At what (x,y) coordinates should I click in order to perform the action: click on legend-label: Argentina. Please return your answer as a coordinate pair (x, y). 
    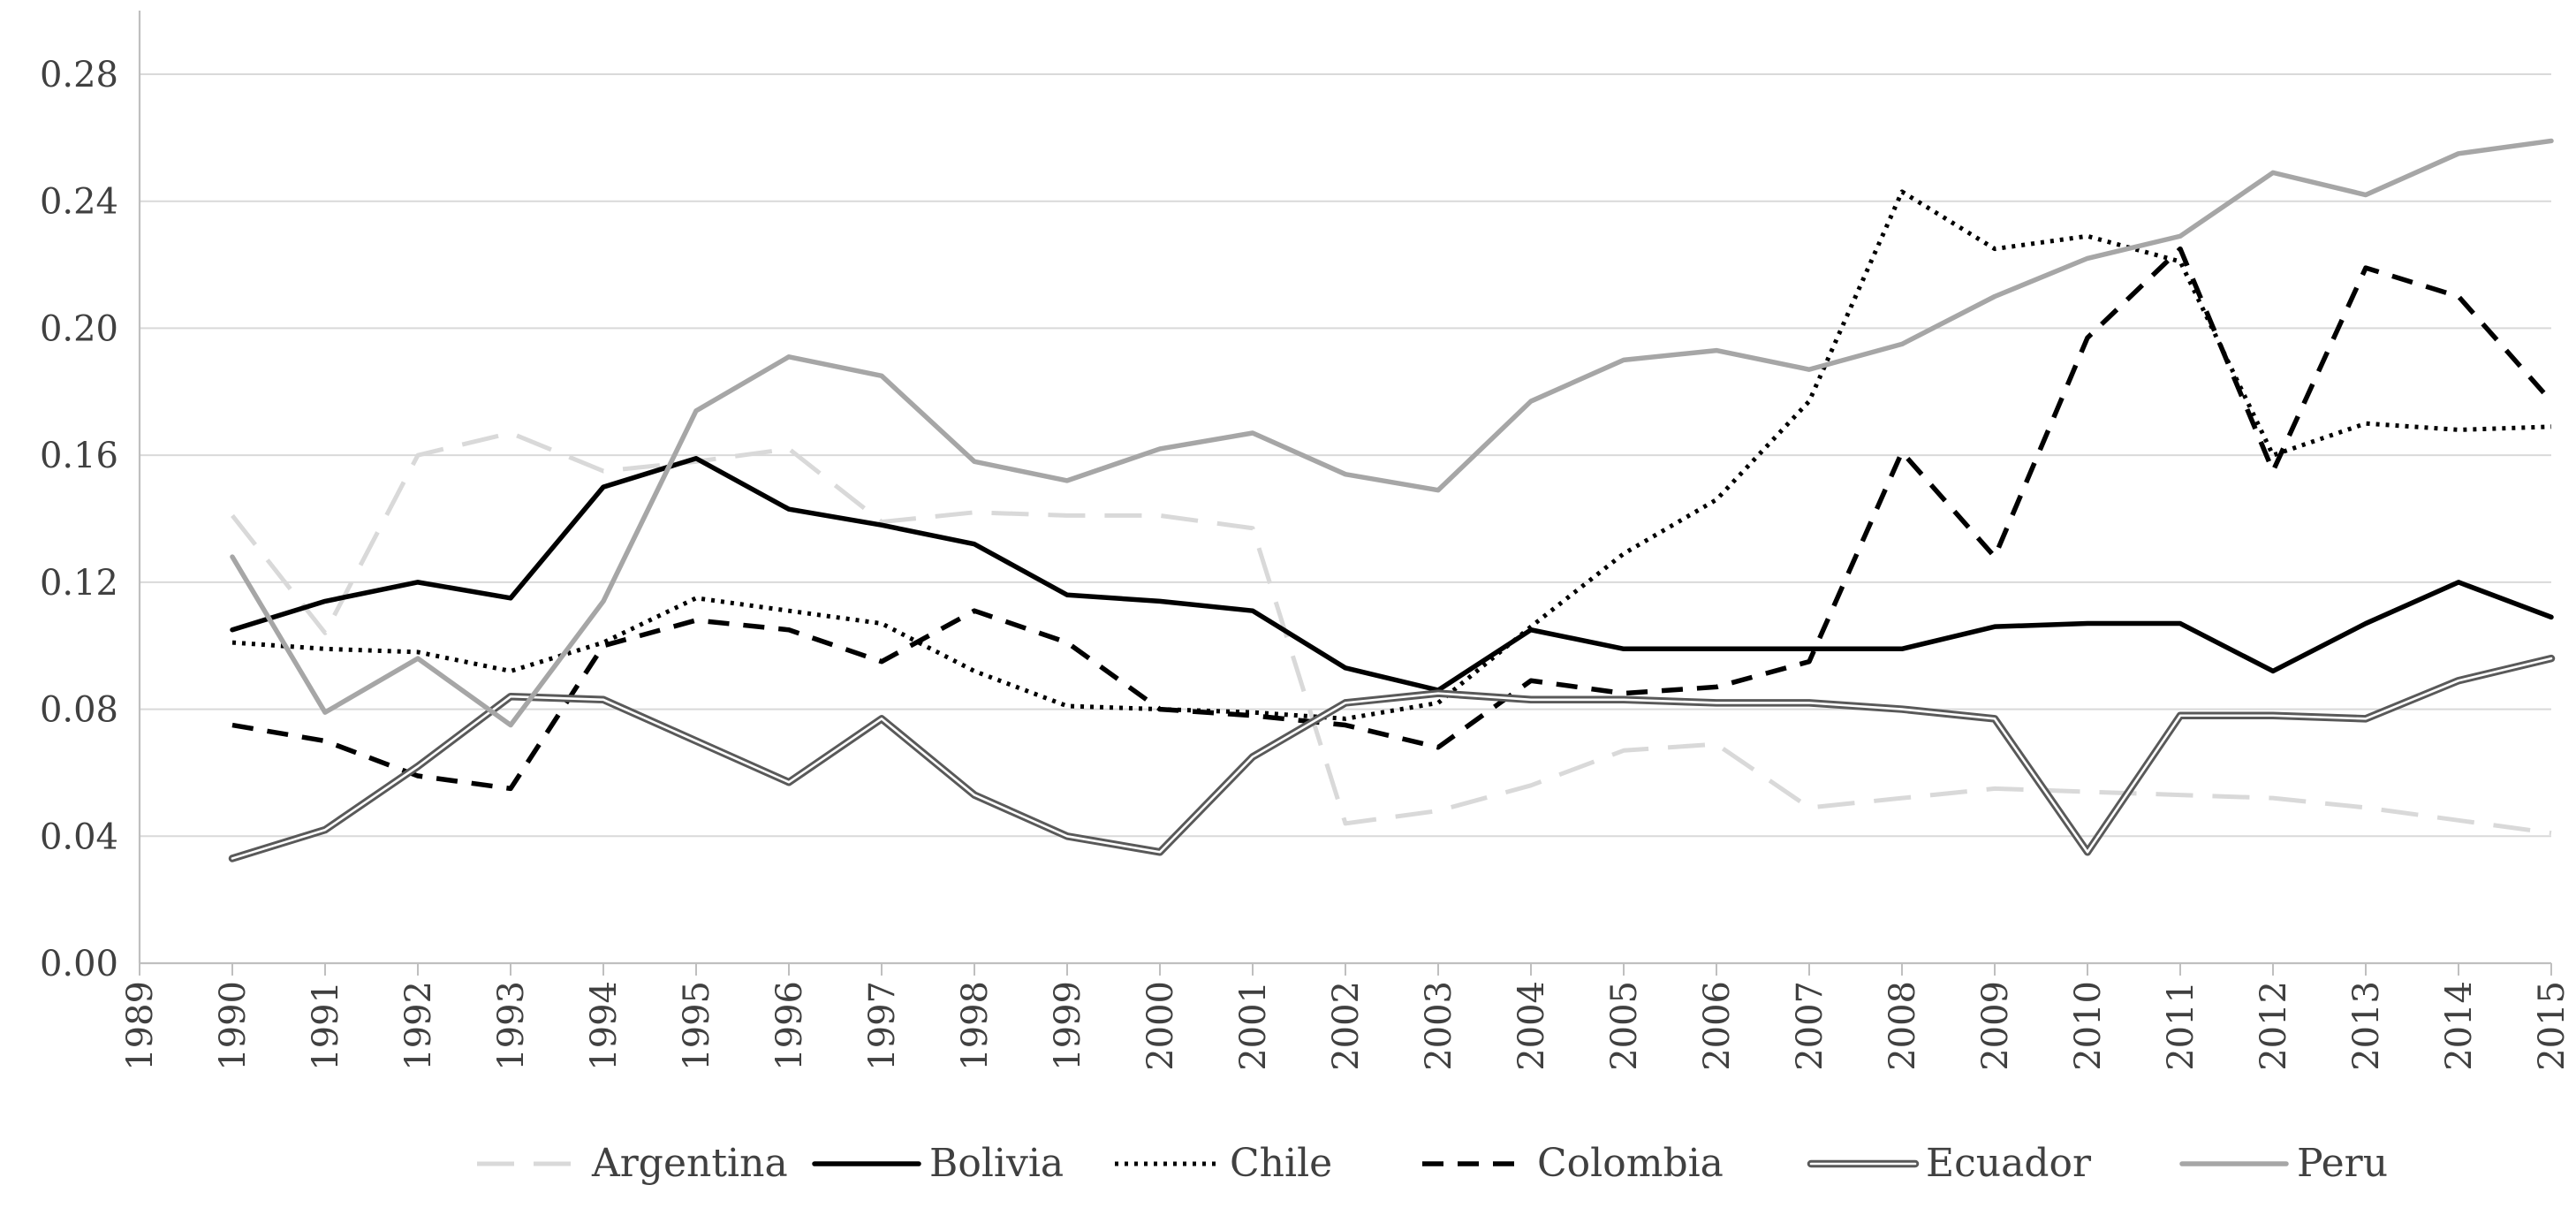
    Looking at the image, I should click on (689, 1163).